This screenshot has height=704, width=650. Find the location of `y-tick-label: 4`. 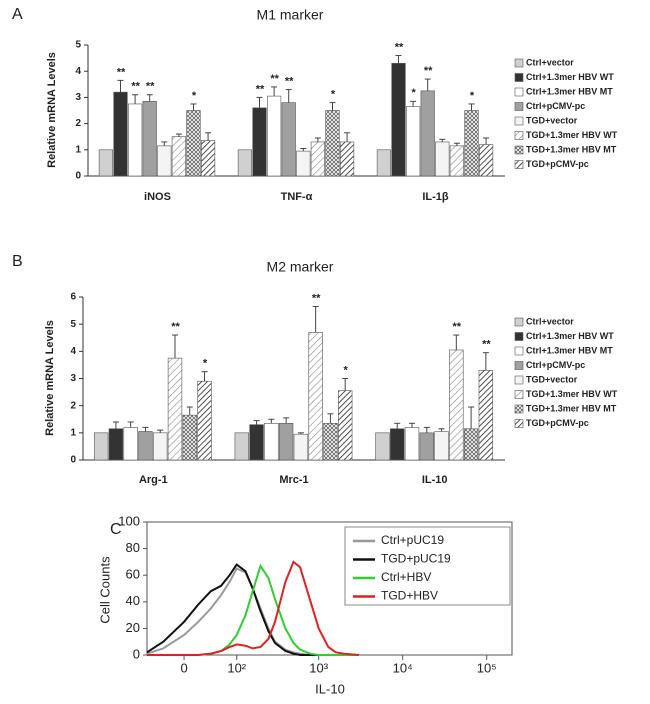

y-tick-label: 4 is located at coordinates (73, 351).